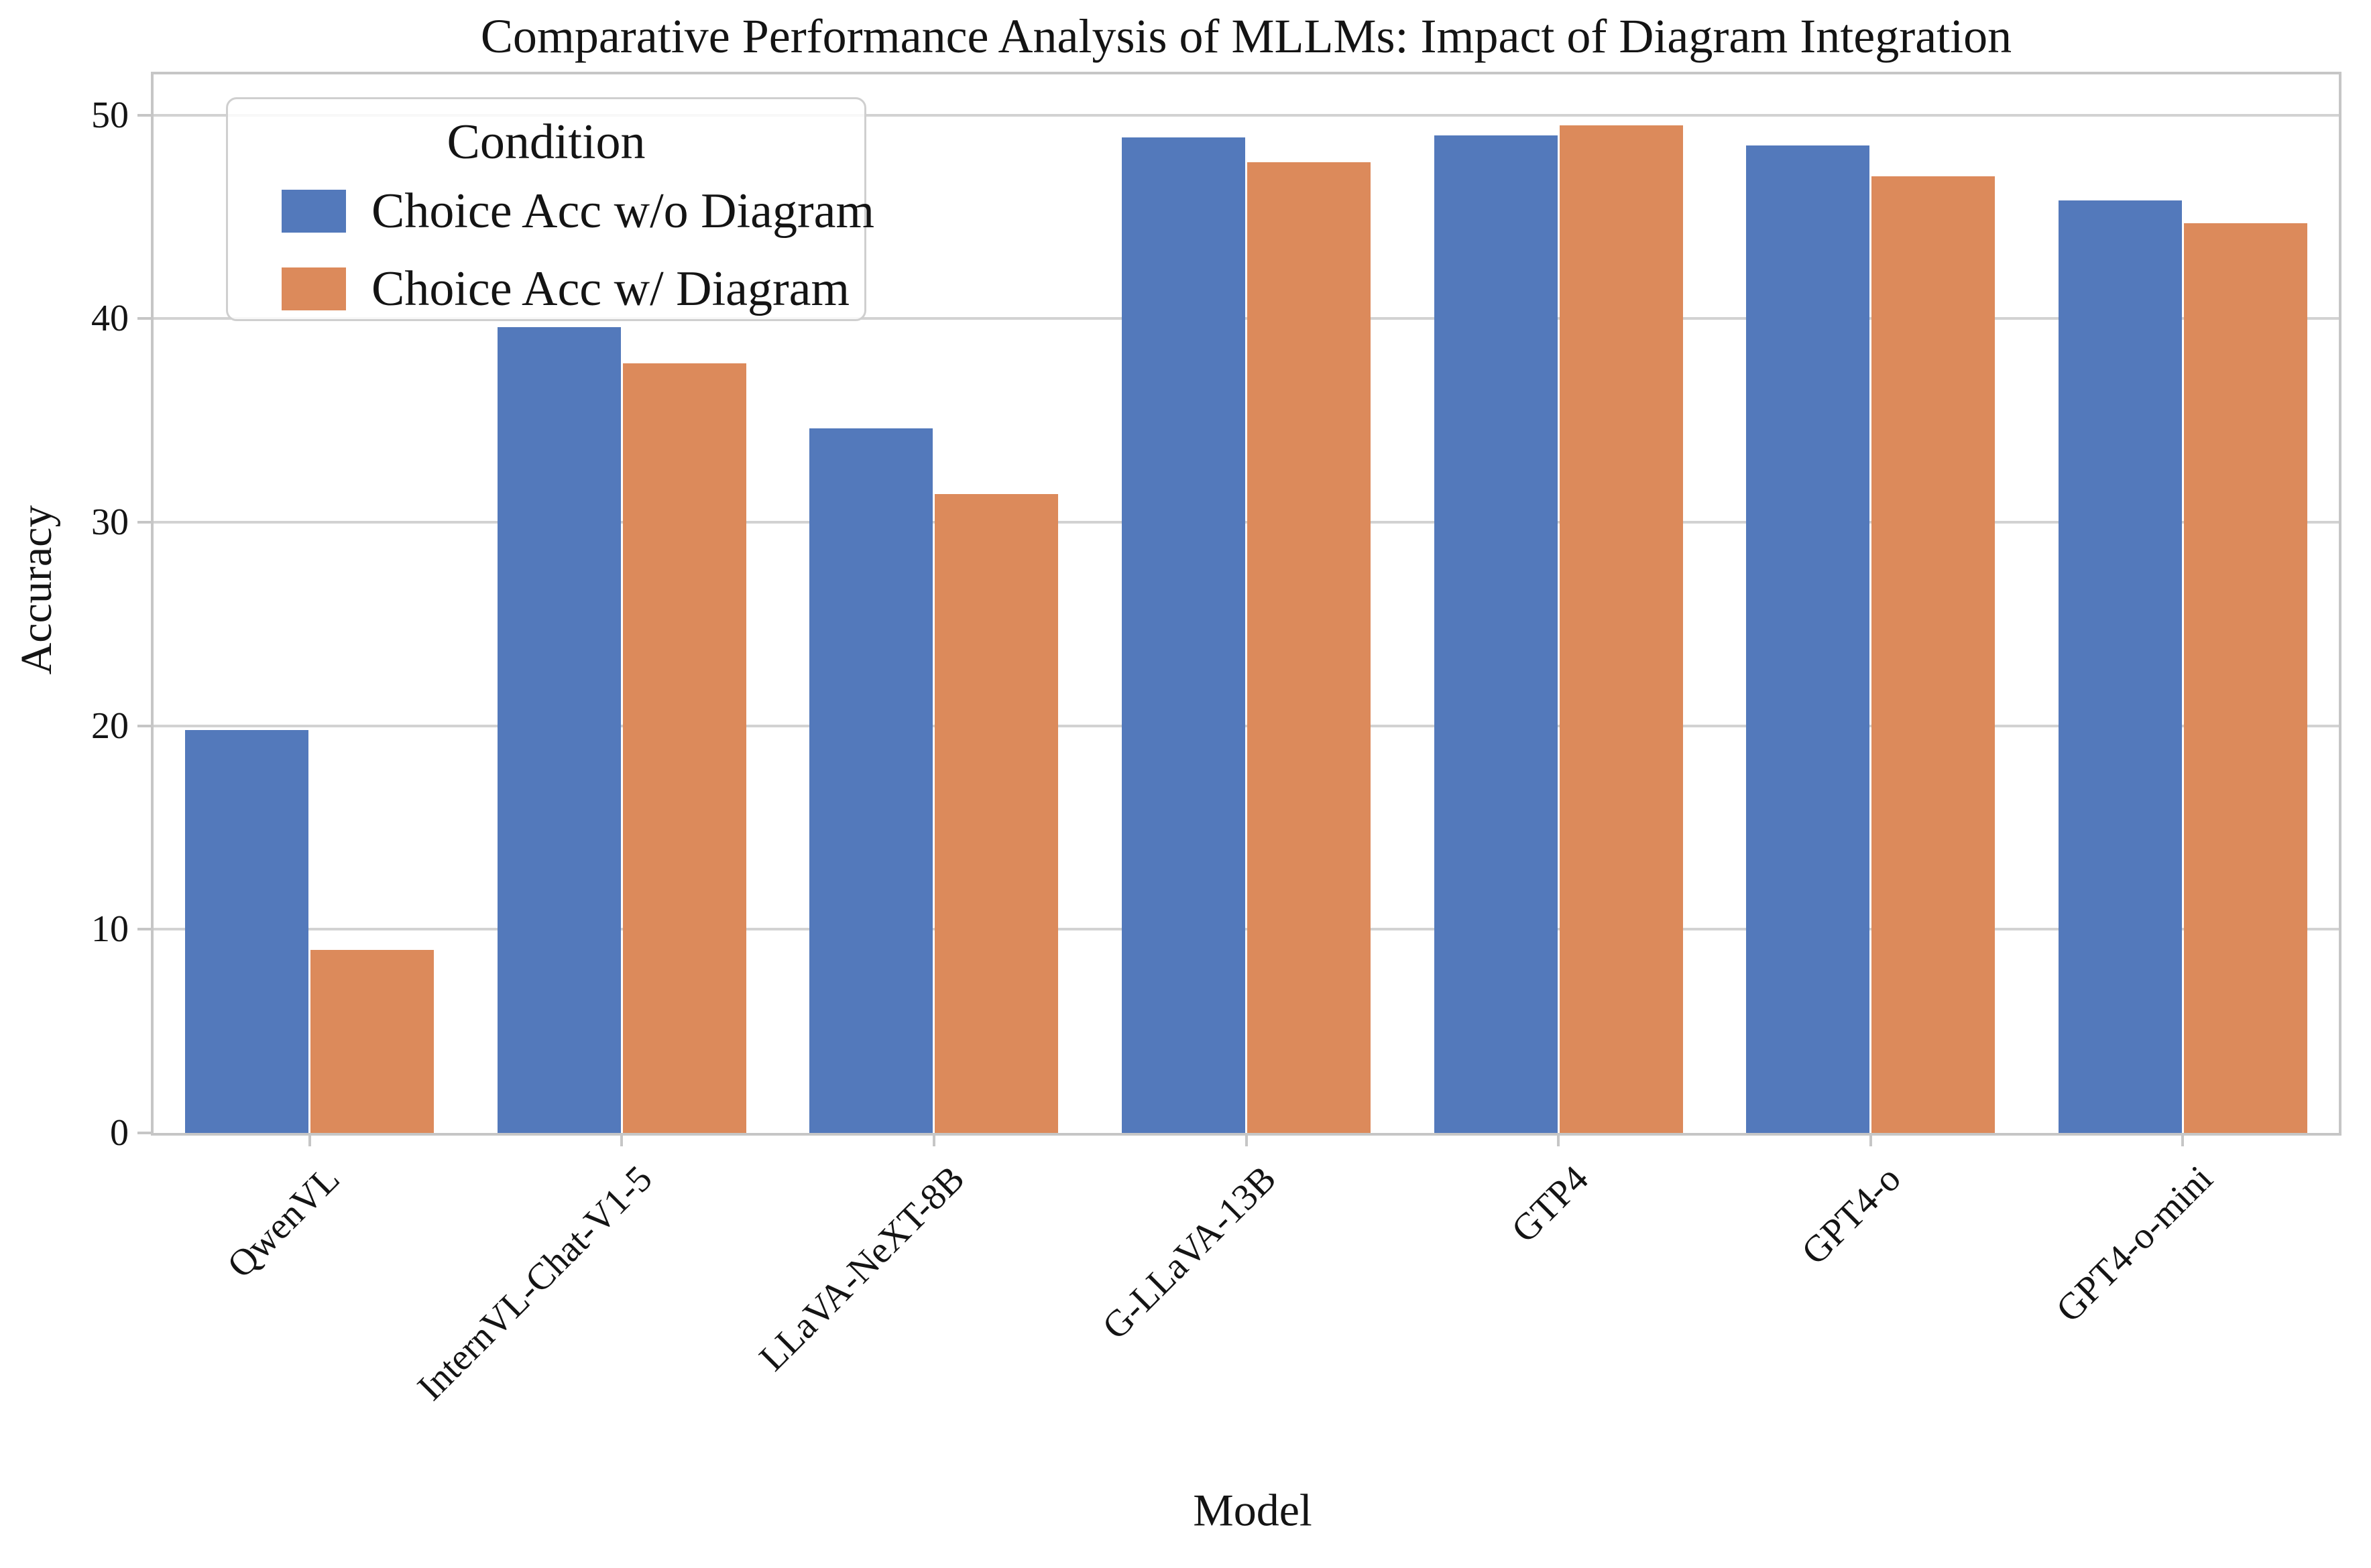 This screenshot has width=2371, height=1568. What do you see at coordinates (1933, 655) in the screenshot?
I see `bar-gpt4-o-with-diagram` at bounding box center [1933, 655].